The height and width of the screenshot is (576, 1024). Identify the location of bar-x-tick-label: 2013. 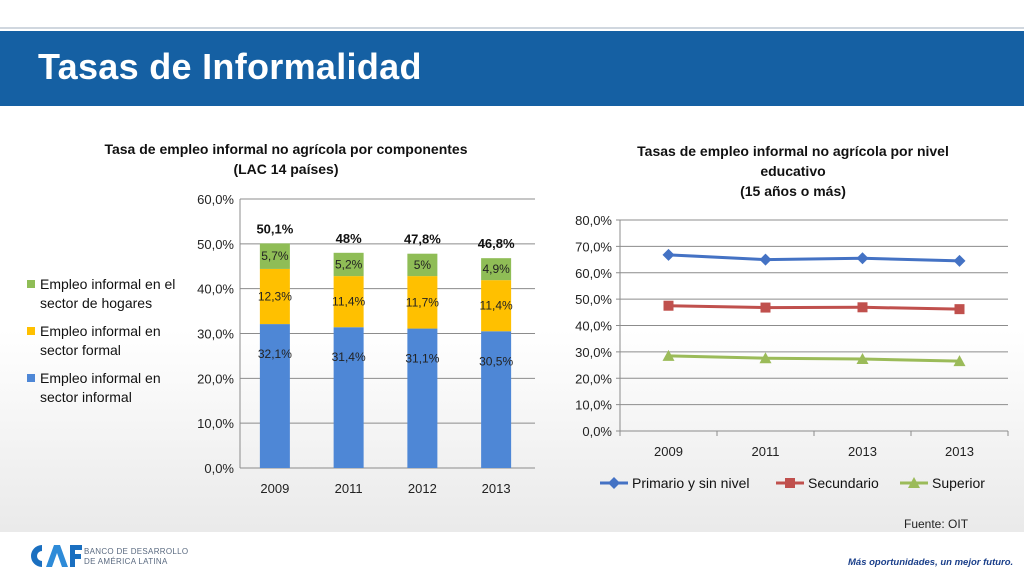
(496, 488).